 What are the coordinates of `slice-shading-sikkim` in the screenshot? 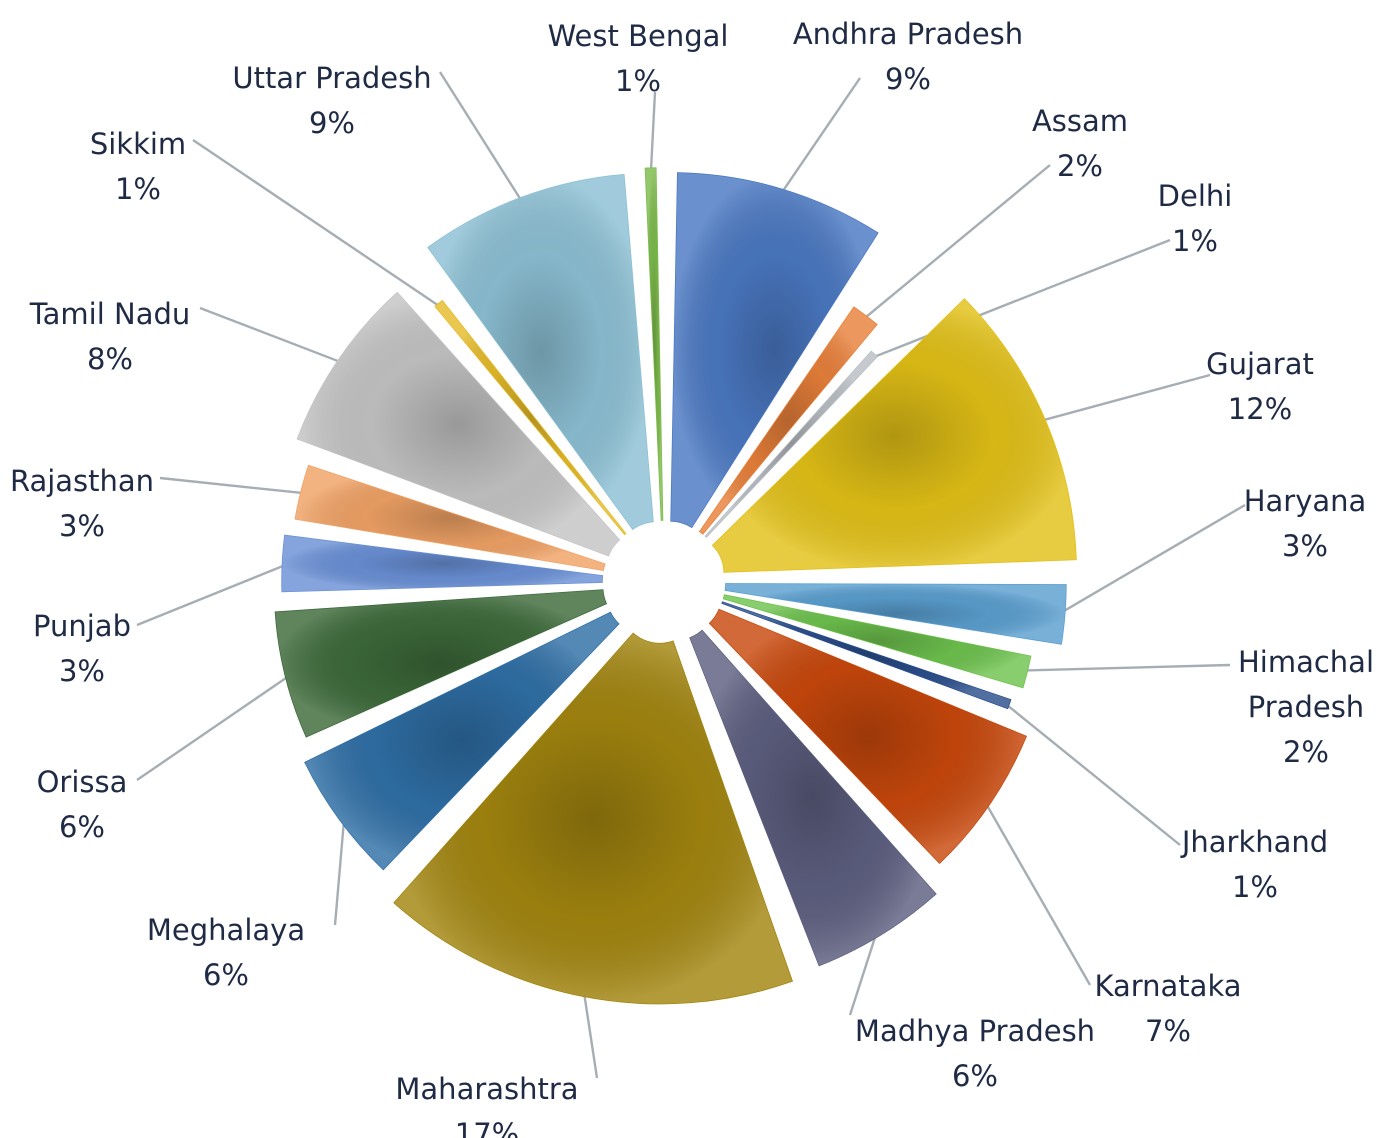 It's located at (530, 417).